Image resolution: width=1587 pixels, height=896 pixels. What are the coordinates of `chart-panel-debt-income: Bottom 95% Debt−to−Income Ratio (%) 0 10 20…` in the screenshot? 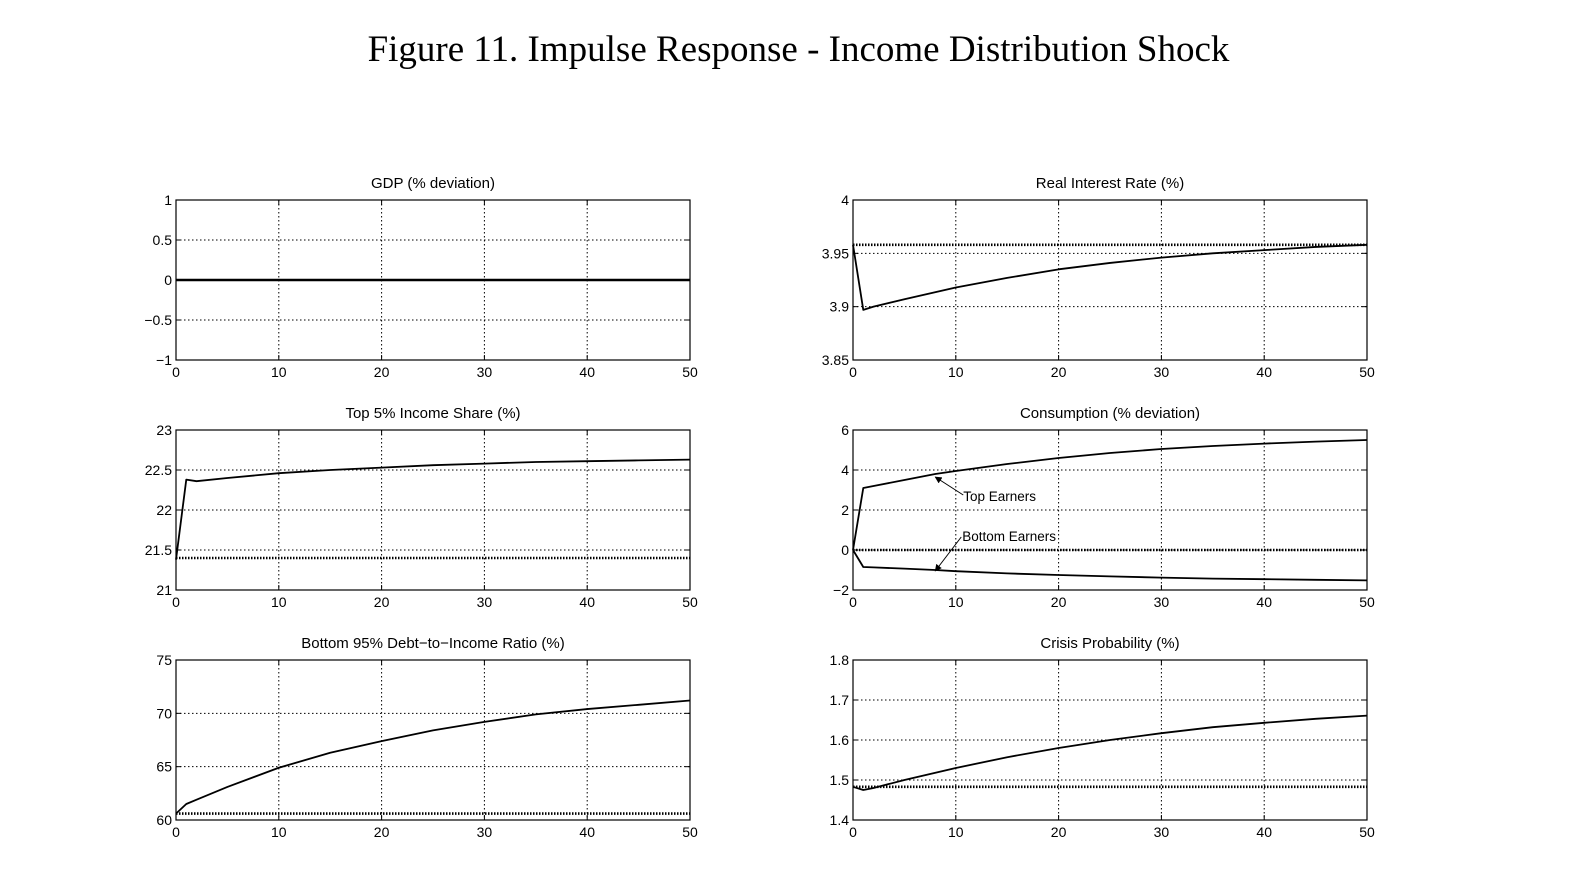 It's located at (427, 737).